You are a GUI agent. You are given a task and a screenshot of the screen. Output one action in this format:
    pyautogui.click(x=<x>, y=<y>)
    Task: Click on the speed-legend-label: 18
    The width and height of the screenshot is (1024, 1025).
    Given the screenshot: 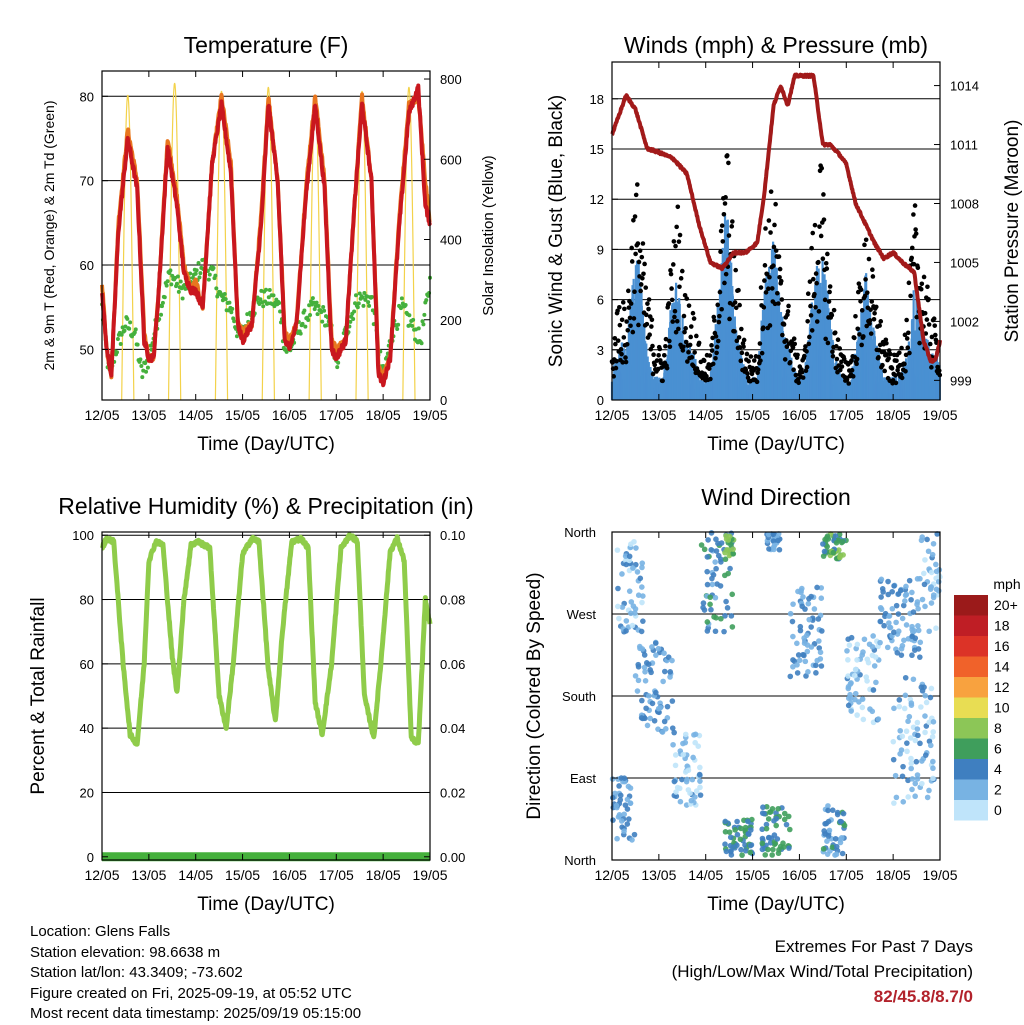 What is the action you would take?
    pyautogui.click(x=1002, y=626)
    